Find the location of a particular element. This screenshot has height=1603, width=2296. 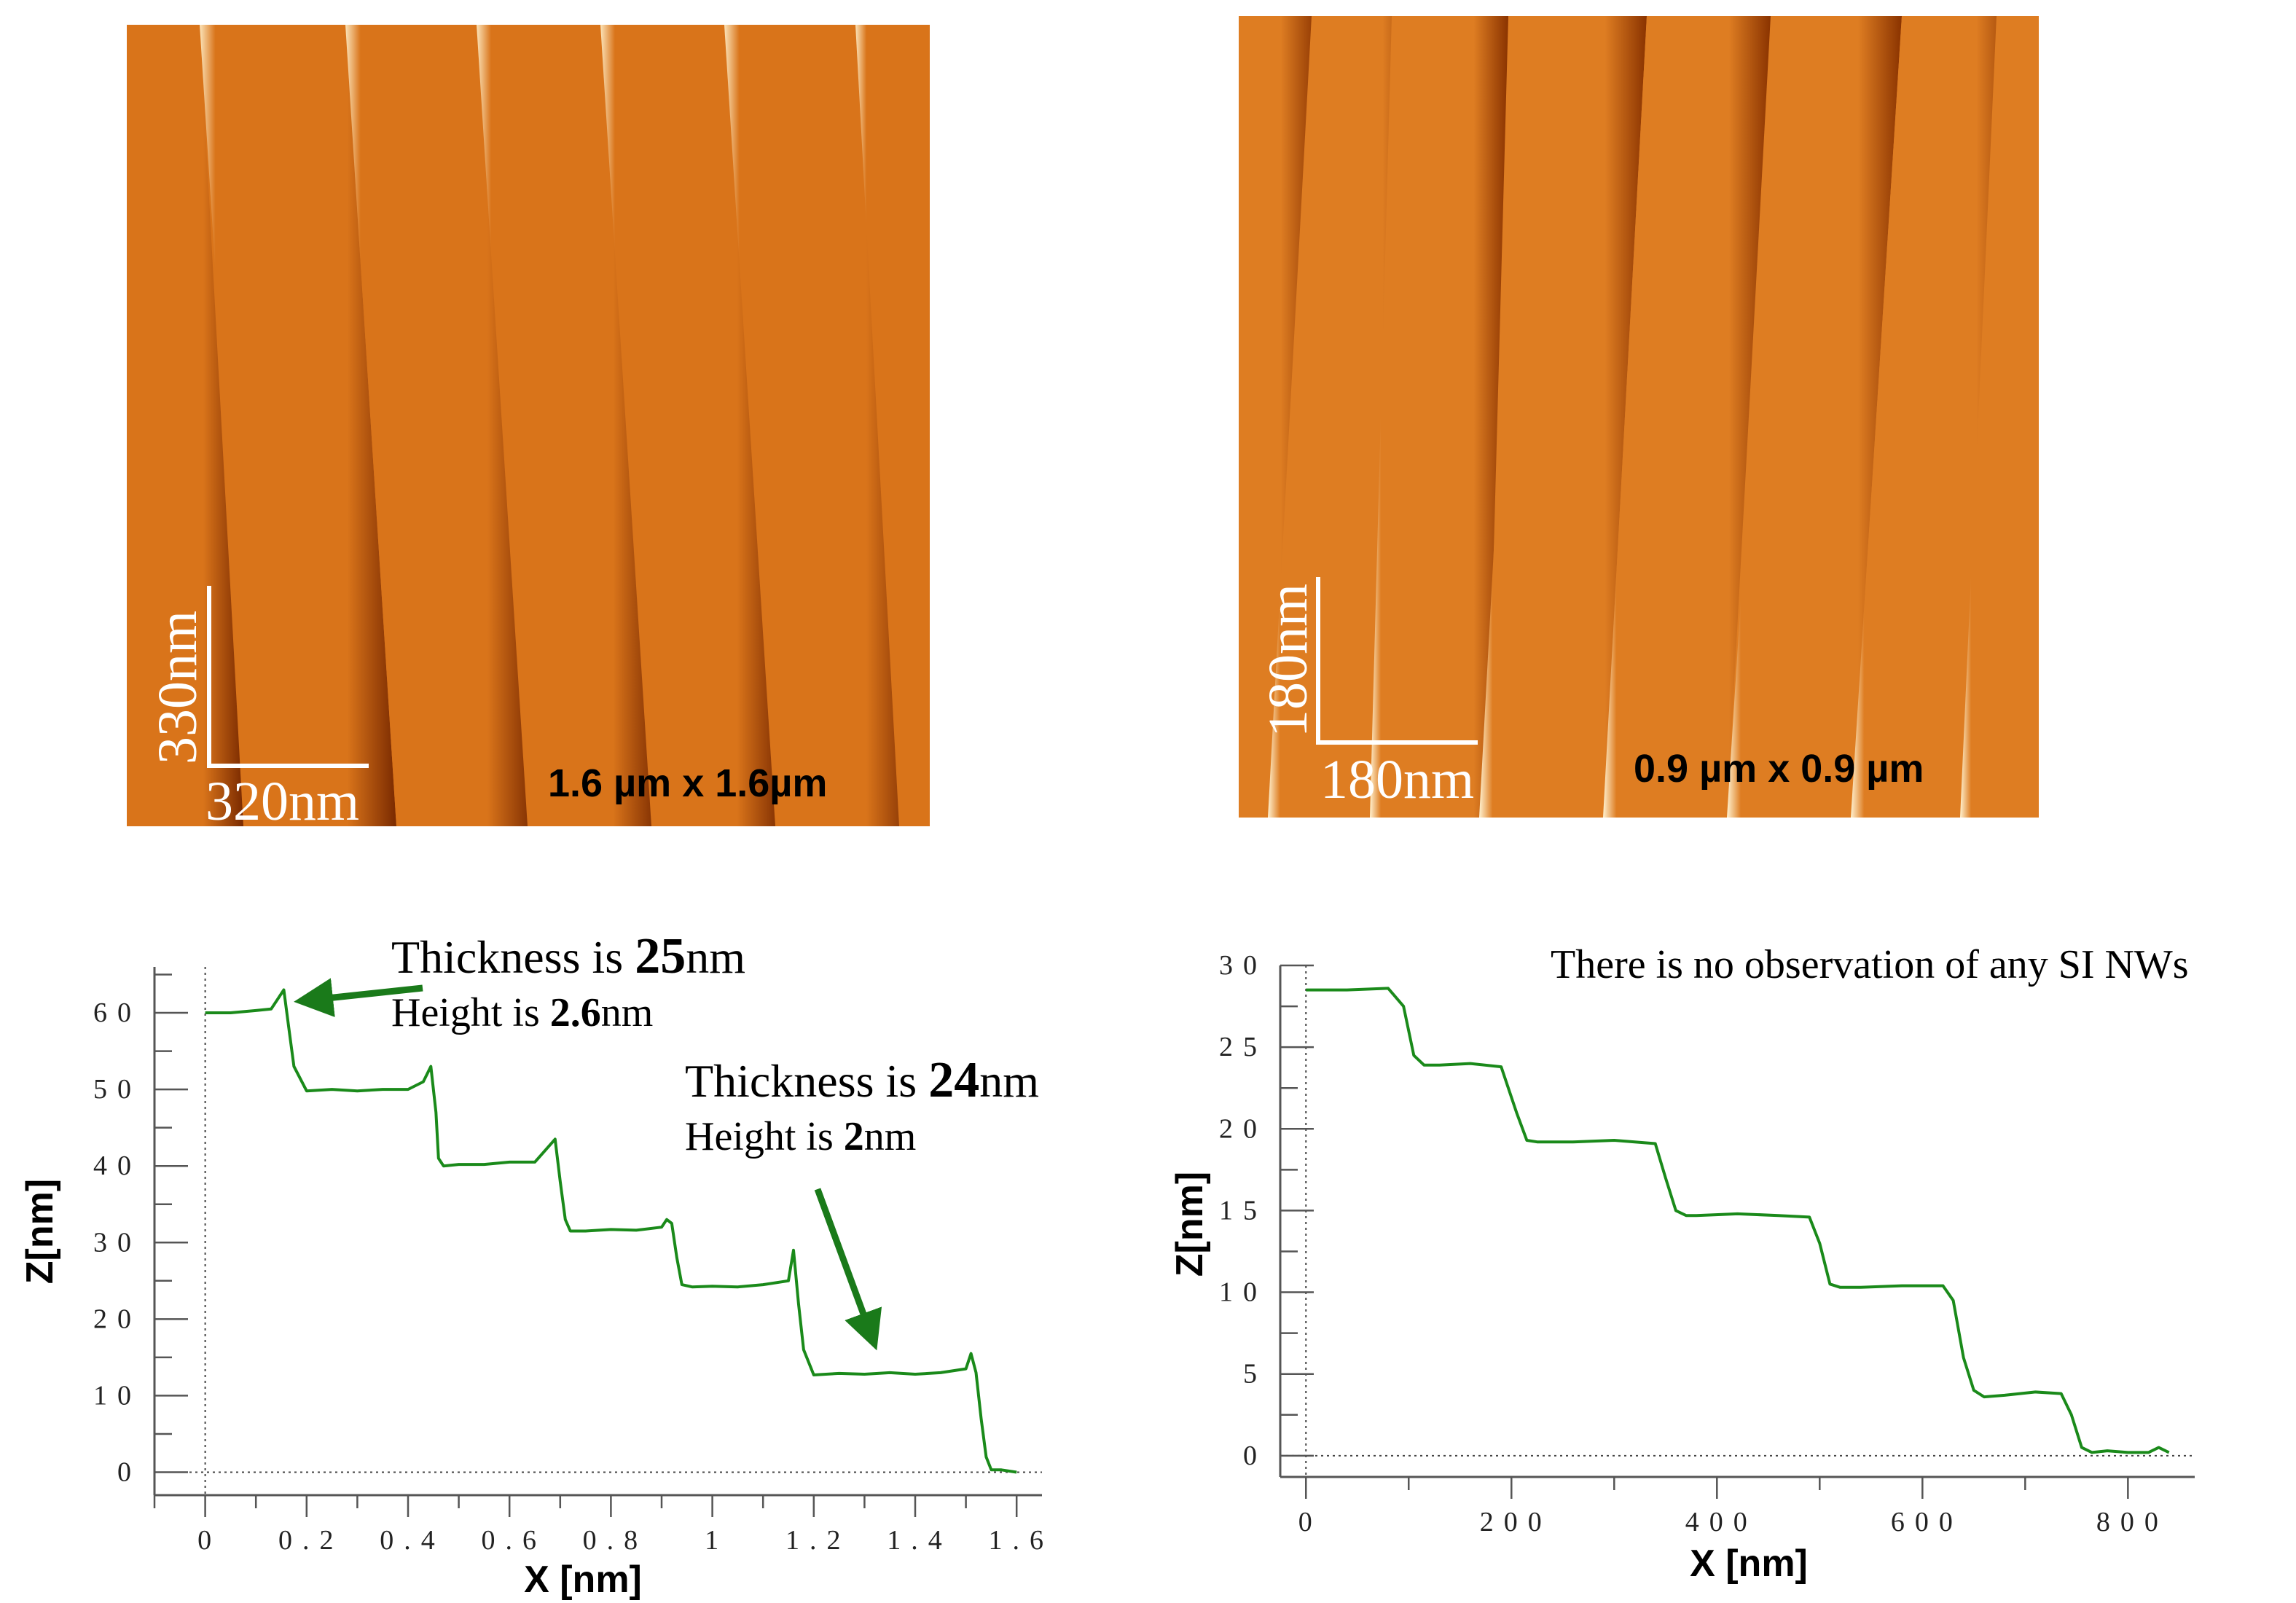

x-tick-label: 1.6 is located at coordinates (1021, 1540).